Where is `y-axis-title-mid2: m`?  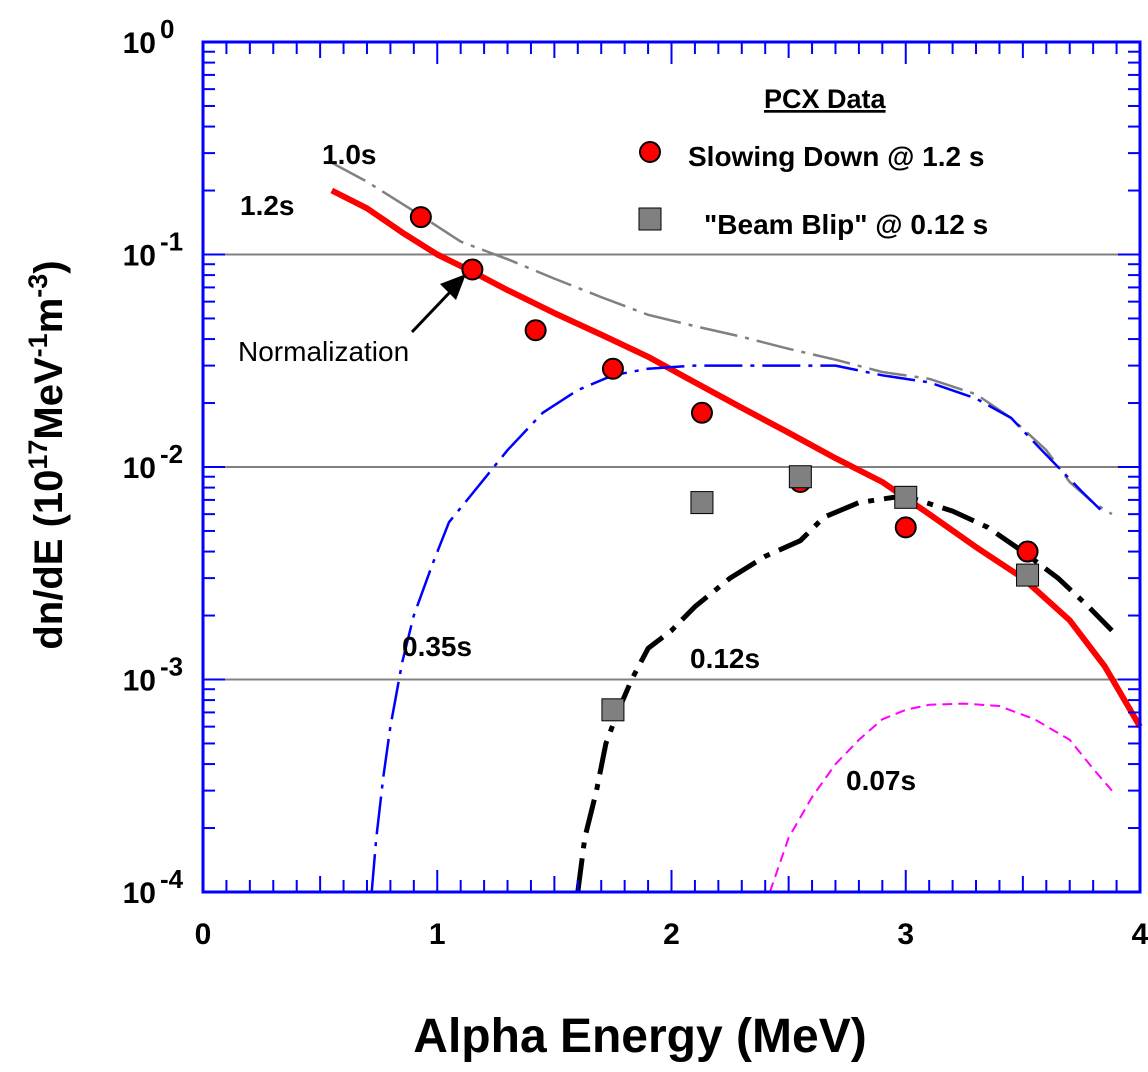 y-axis-title-mid2: m is located at coordinates (49, 316).